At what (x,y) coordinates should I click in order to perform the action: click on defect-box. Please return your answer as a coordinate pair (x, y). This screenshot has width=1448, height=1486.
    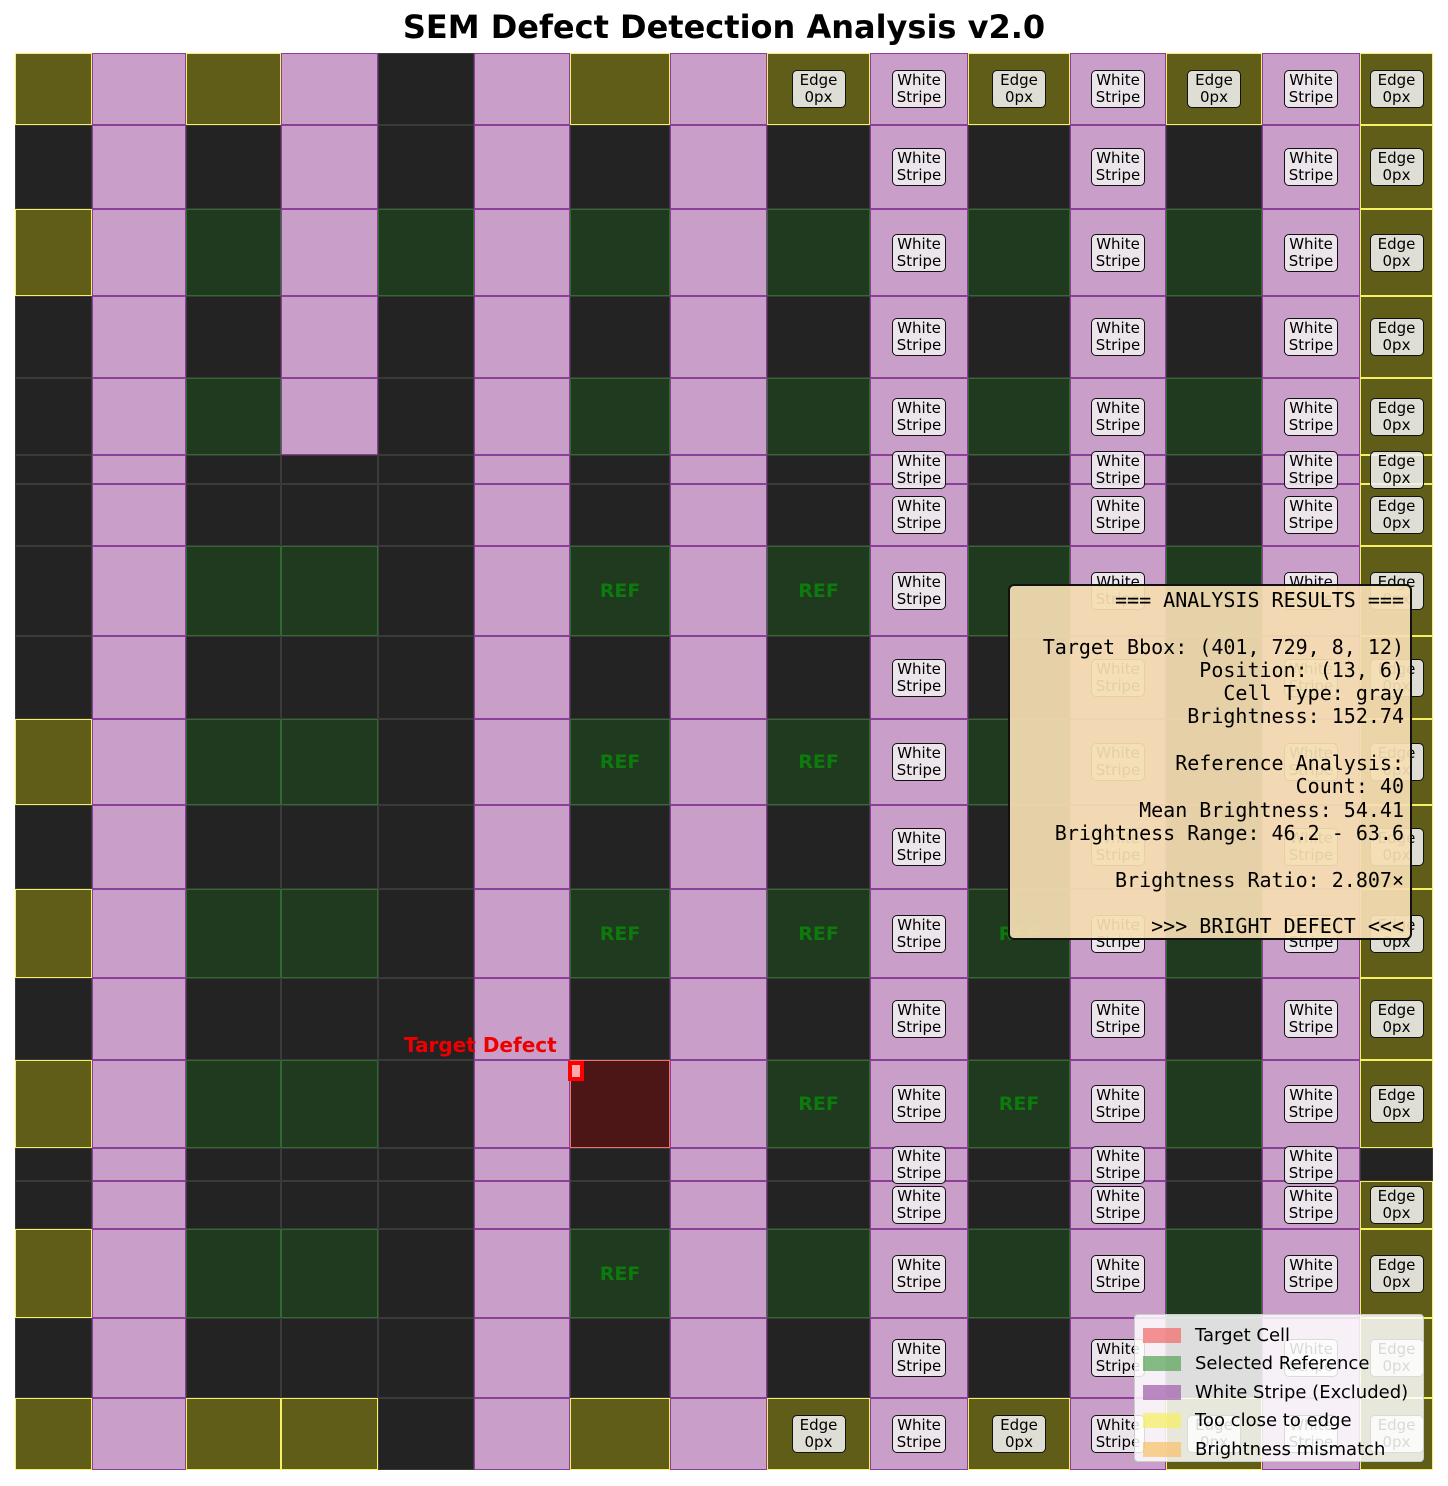
    Looking at the image, I should click on (576, 1071).